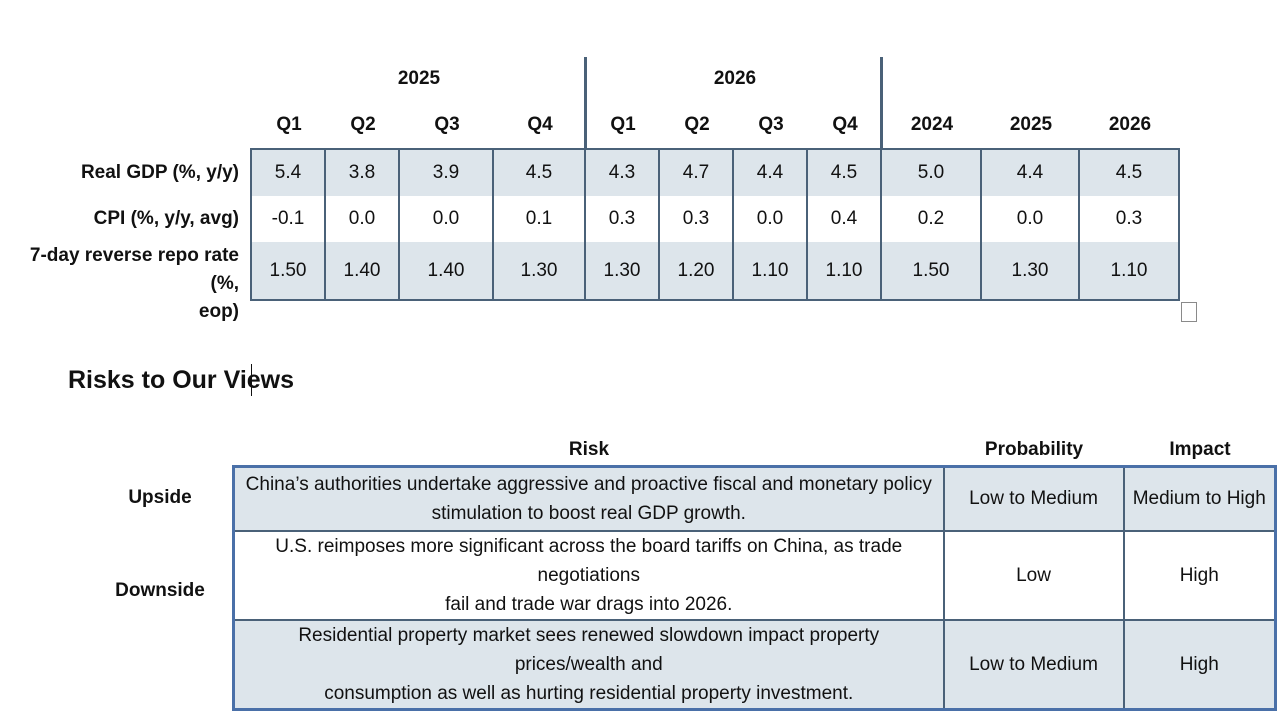 The image size is (1280, 720). What do you see at coordinates (931, 219) in the screenshot?
I see `table-cell: 0.2` at bounding box center [931, 219].